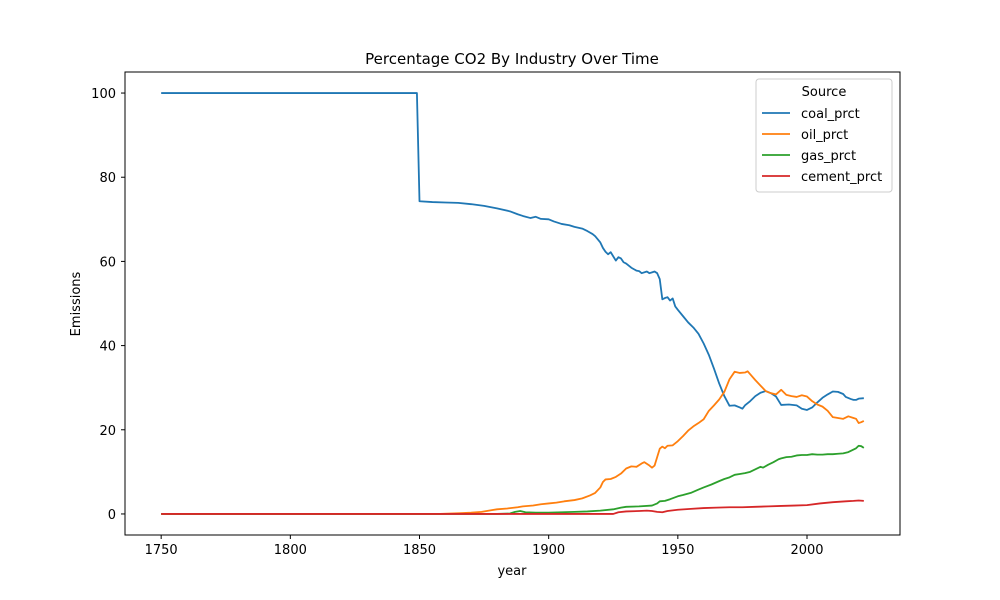 The width and height of the screenshot is (1000, 600). Describe the element at coordinates (677, 550) in the screenshot. I see `x-tick-label: 1950` at that location.